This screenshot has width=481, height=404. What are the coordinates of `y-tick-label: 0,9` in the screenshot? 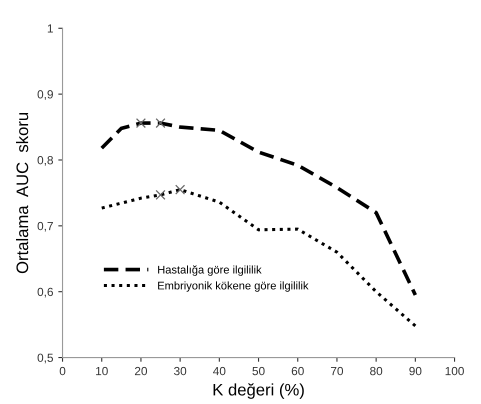 It's located at (45, 95).